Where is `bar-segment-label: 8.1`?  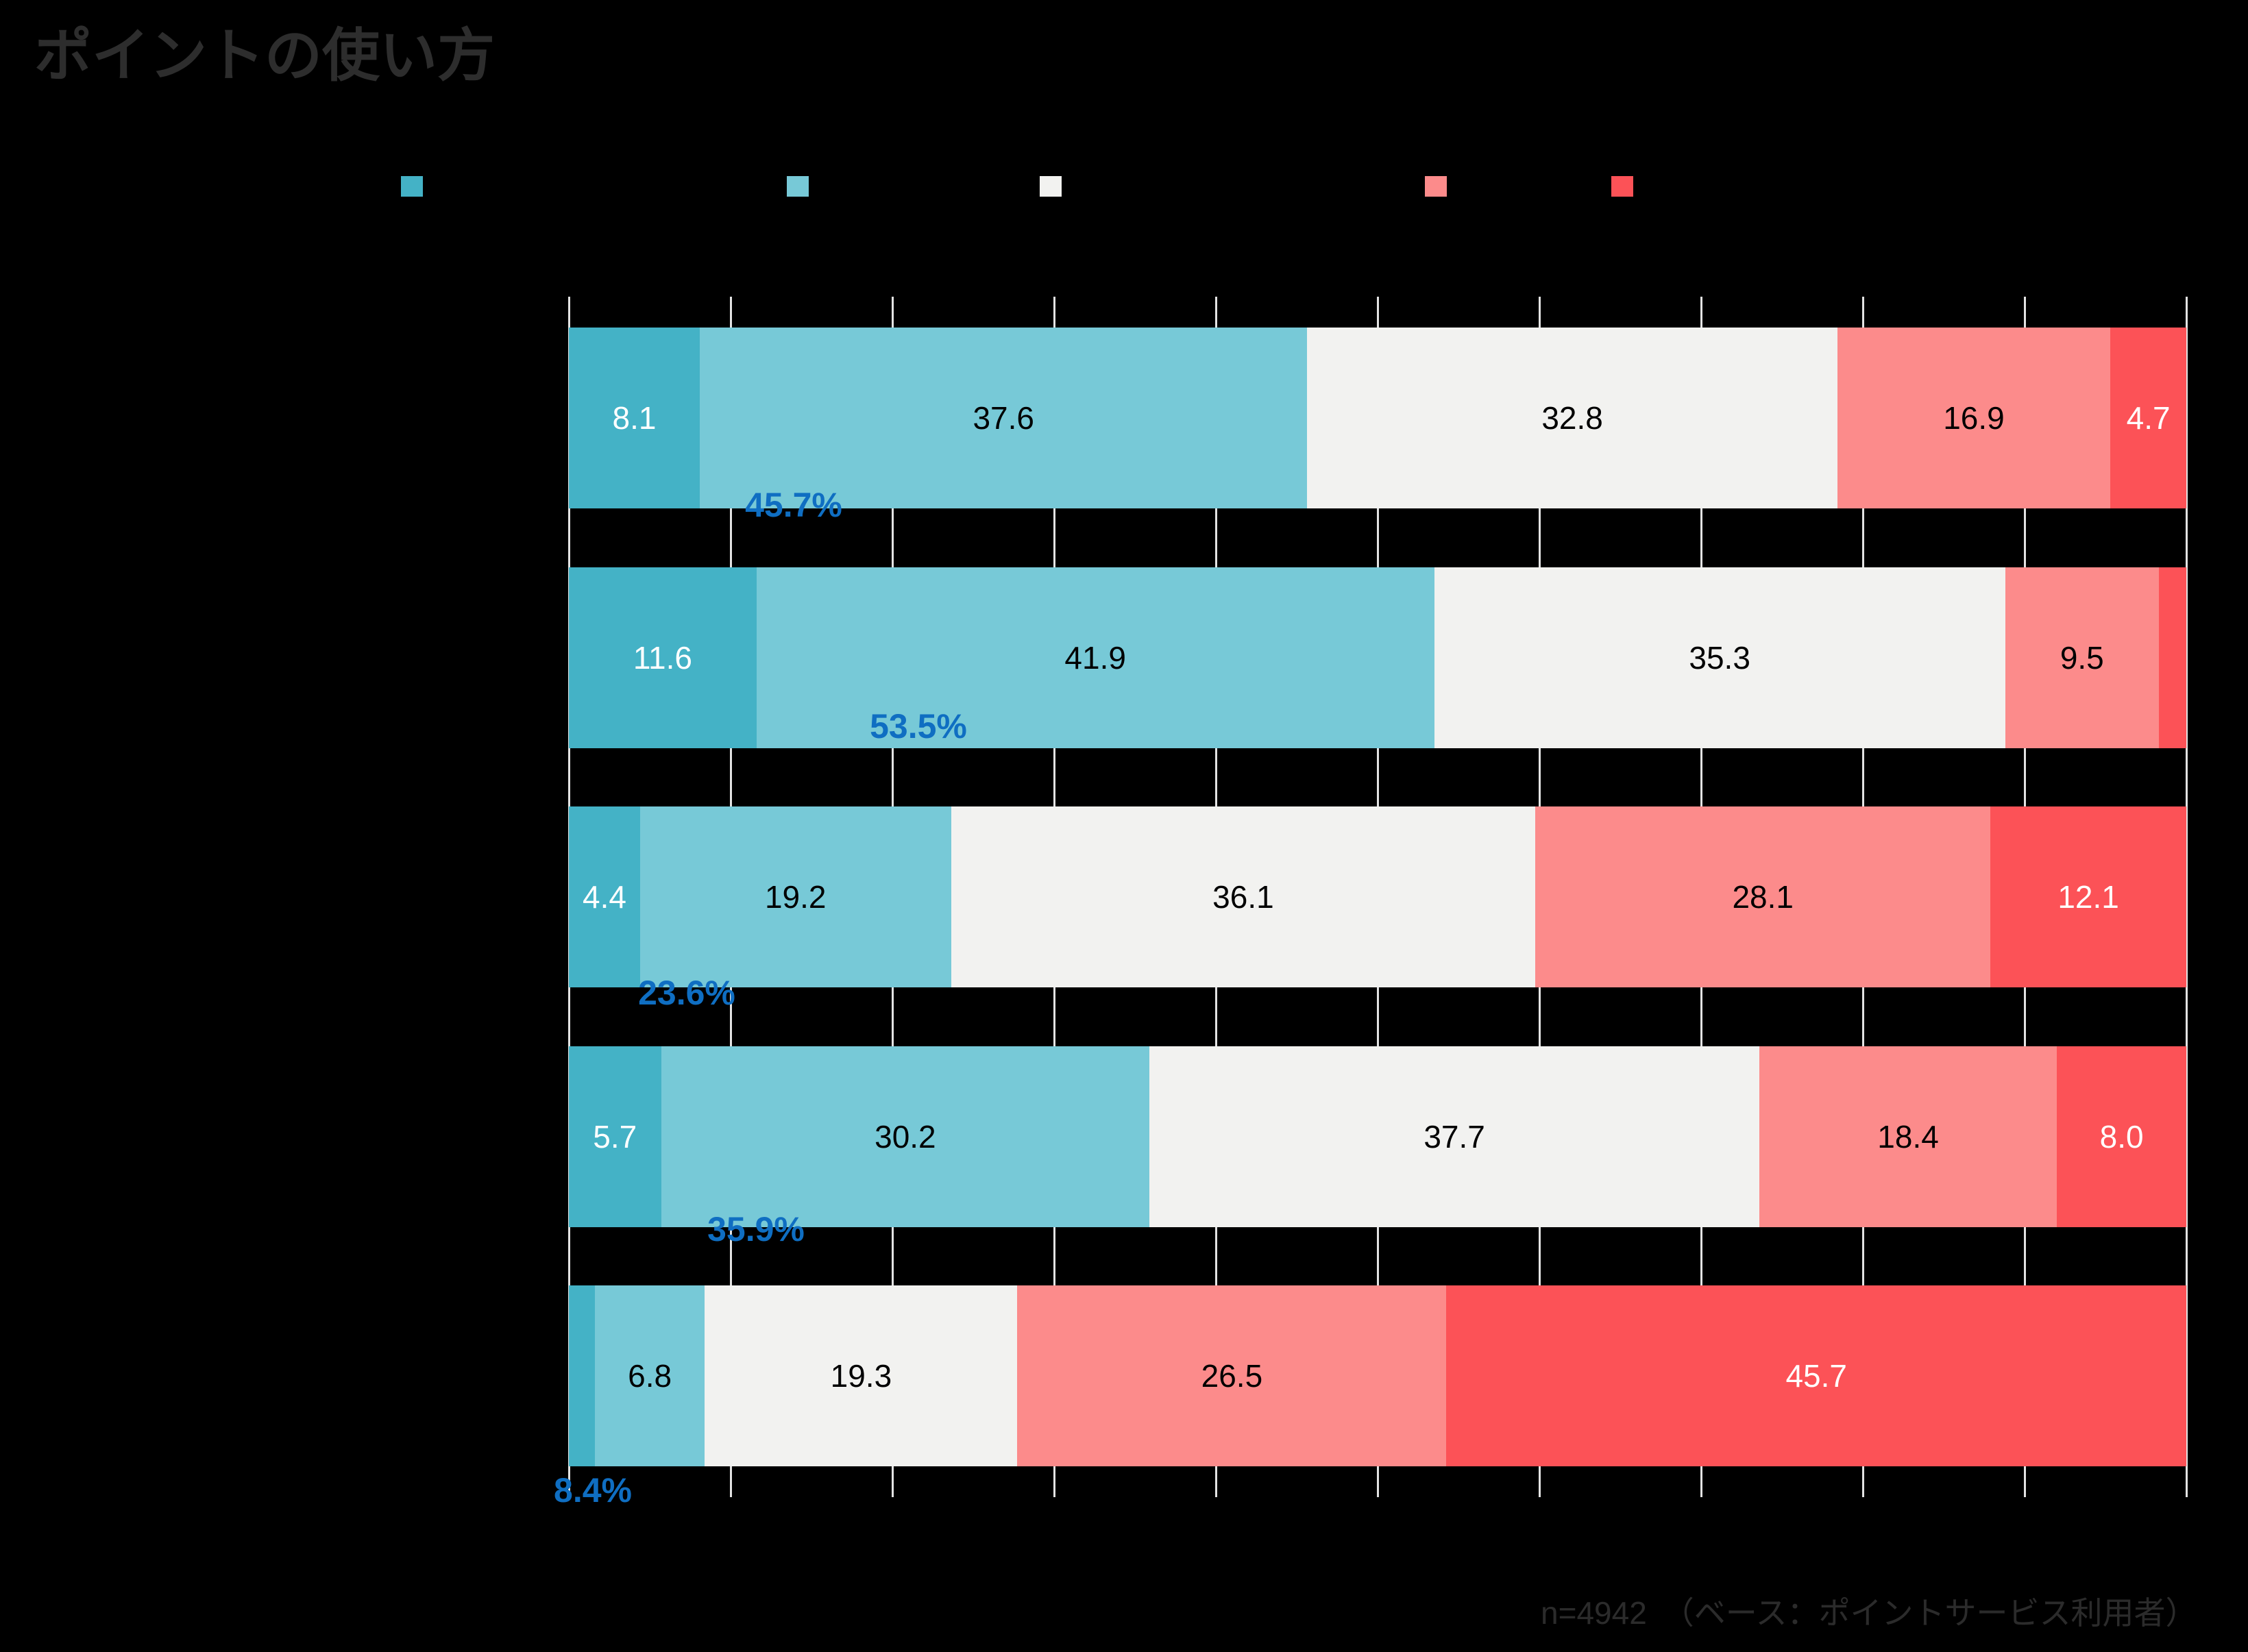 bar-segment-label: 8.1 is located at coordinates (634, 418).